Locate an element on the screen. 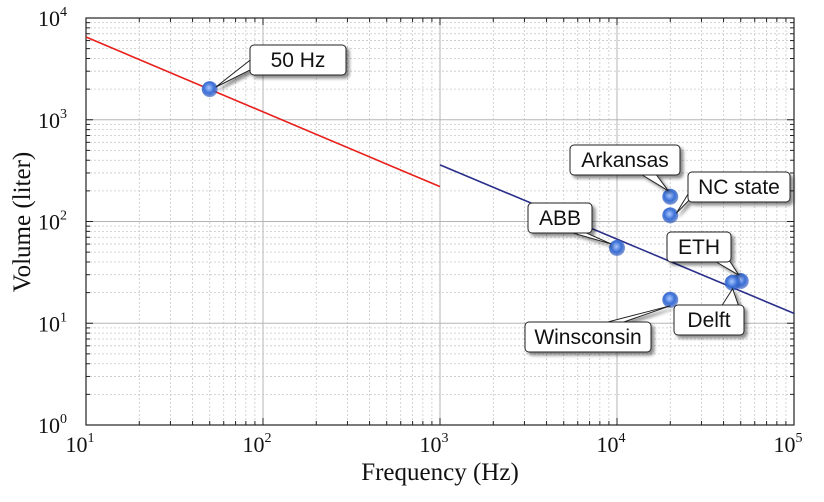 Image resolution: width=824 pixels, height=502 pixels. point-label-delft: Delft is located at coordinates (708, 320).